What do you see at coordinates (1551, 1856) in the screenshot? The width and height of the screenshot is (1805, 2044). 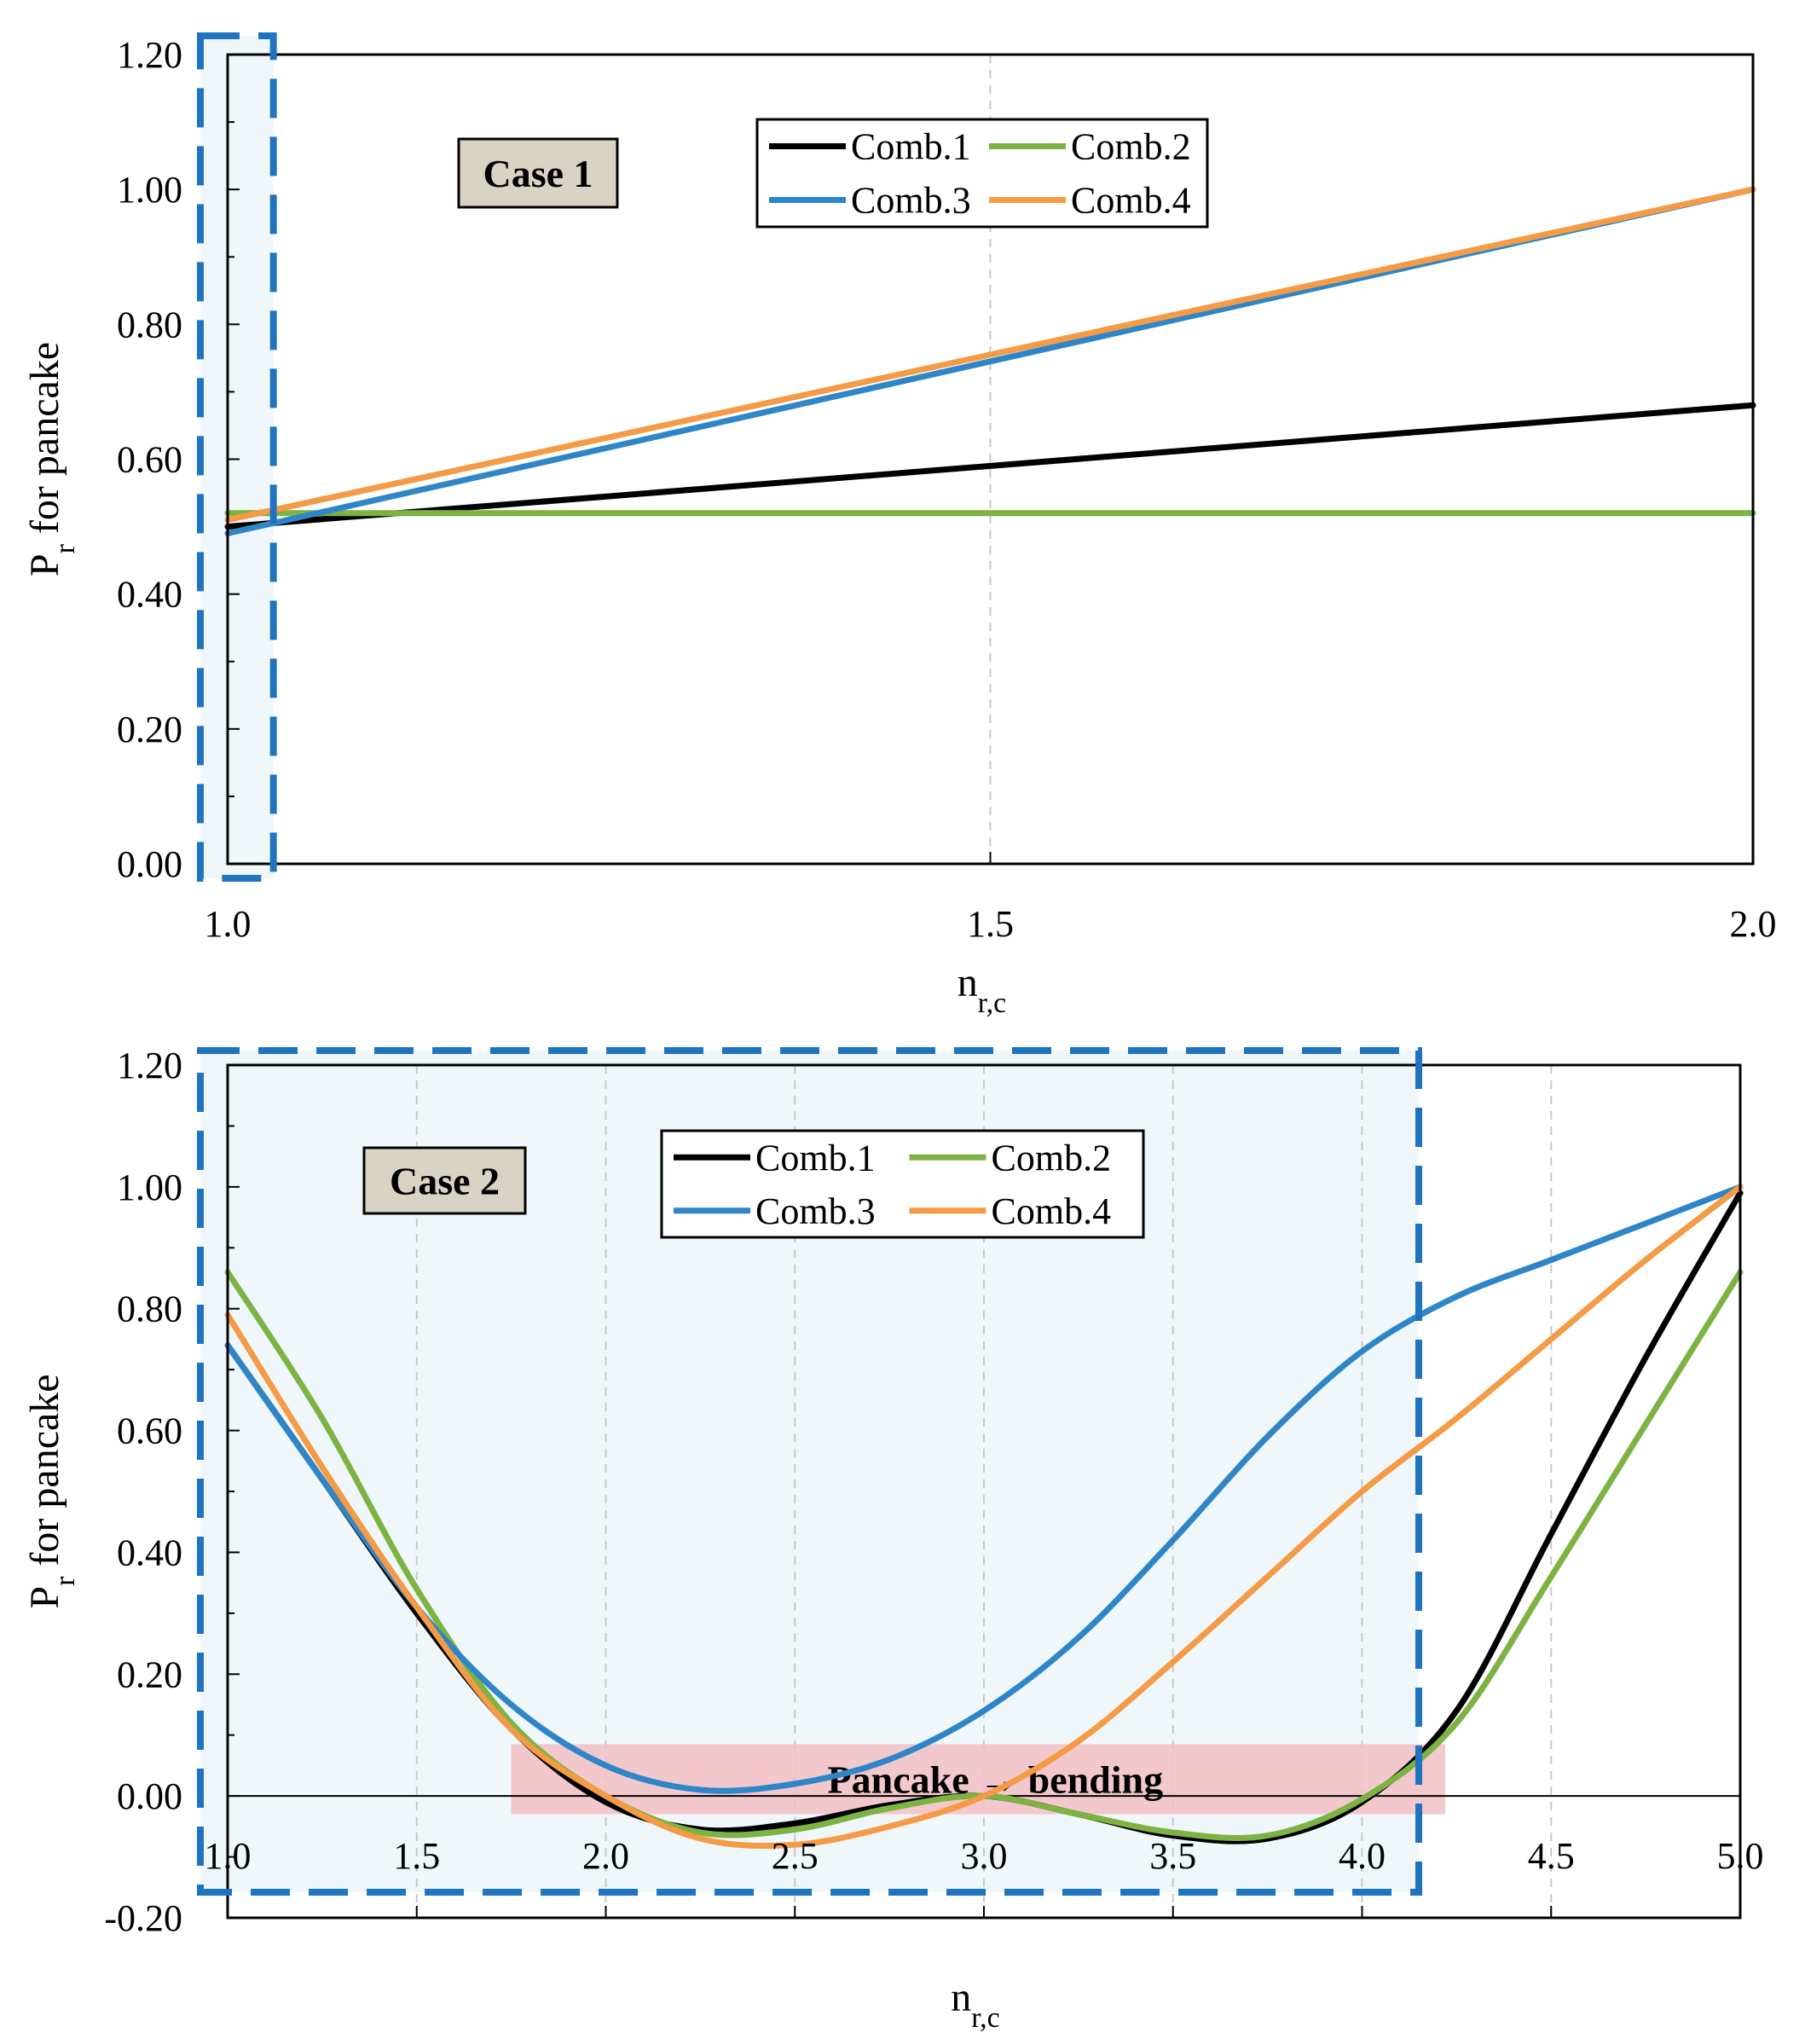 I see `x-tick-label: 4.5` at bounding box center [1551, 1856].